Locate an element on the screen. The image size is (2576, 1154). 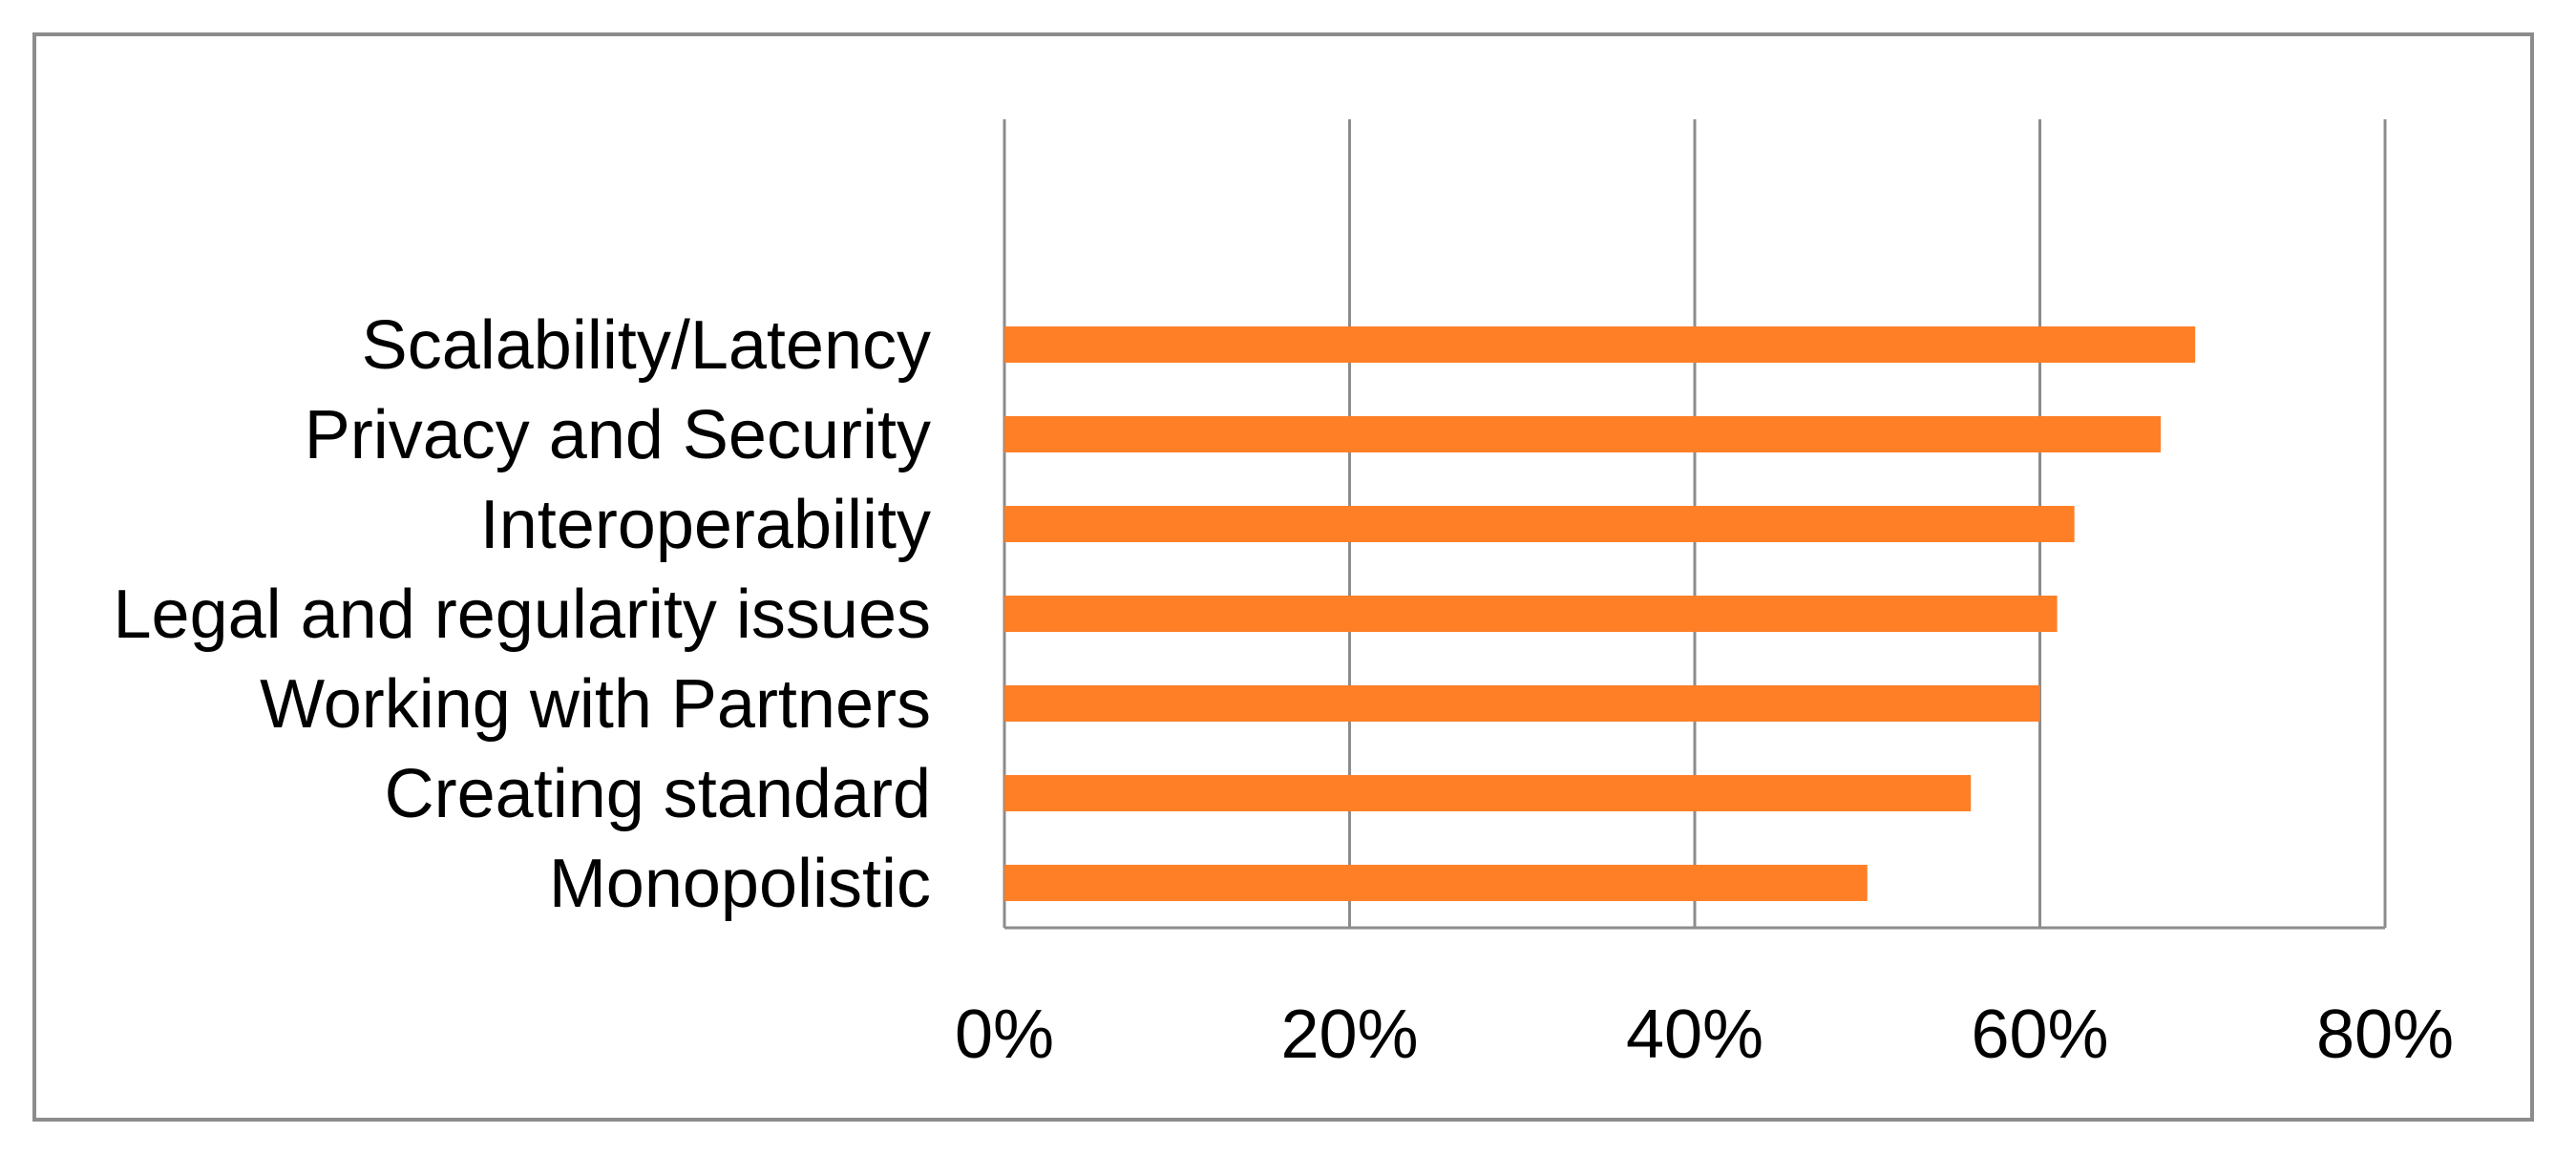
category-label: Privacy and Security is located at coordinates (618, 435).